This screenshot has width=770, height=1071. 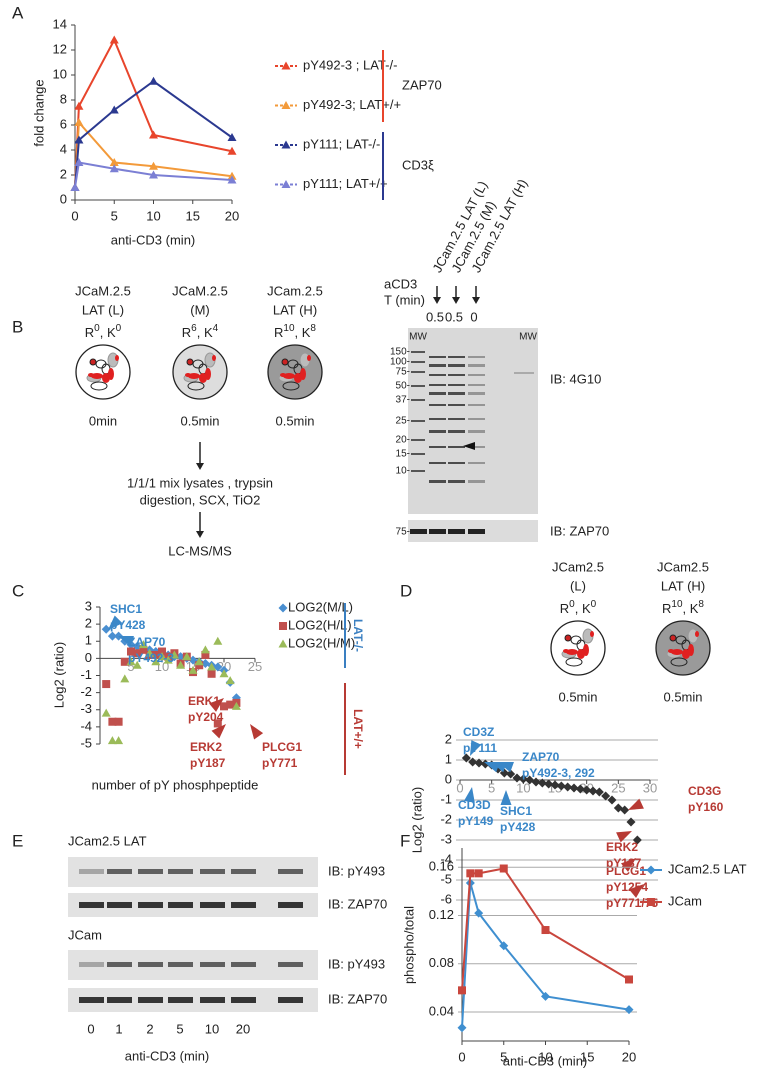 I want to click on annotation: pY771, so click(x=280, y=763).